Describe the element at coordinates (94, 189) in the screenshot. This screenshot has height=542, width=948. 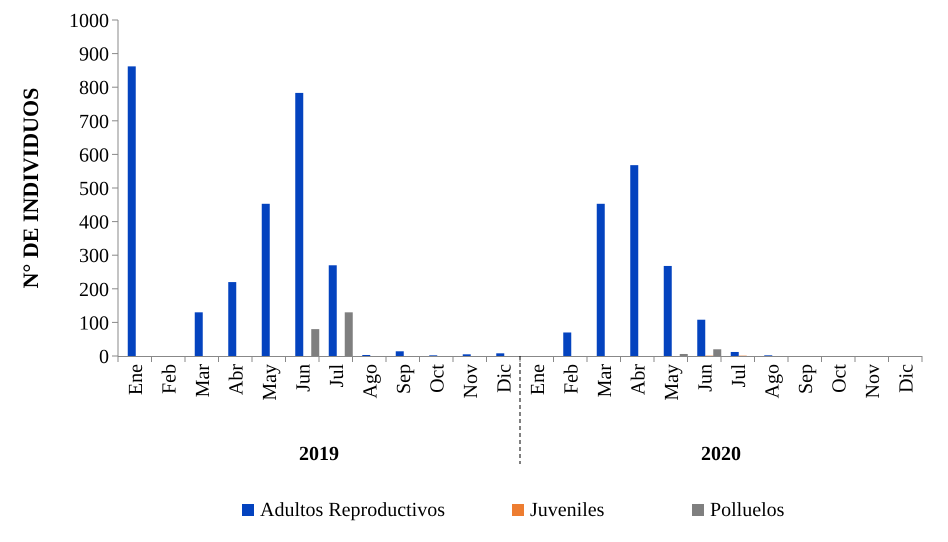
I see `y-tick-label: 500` at that location.